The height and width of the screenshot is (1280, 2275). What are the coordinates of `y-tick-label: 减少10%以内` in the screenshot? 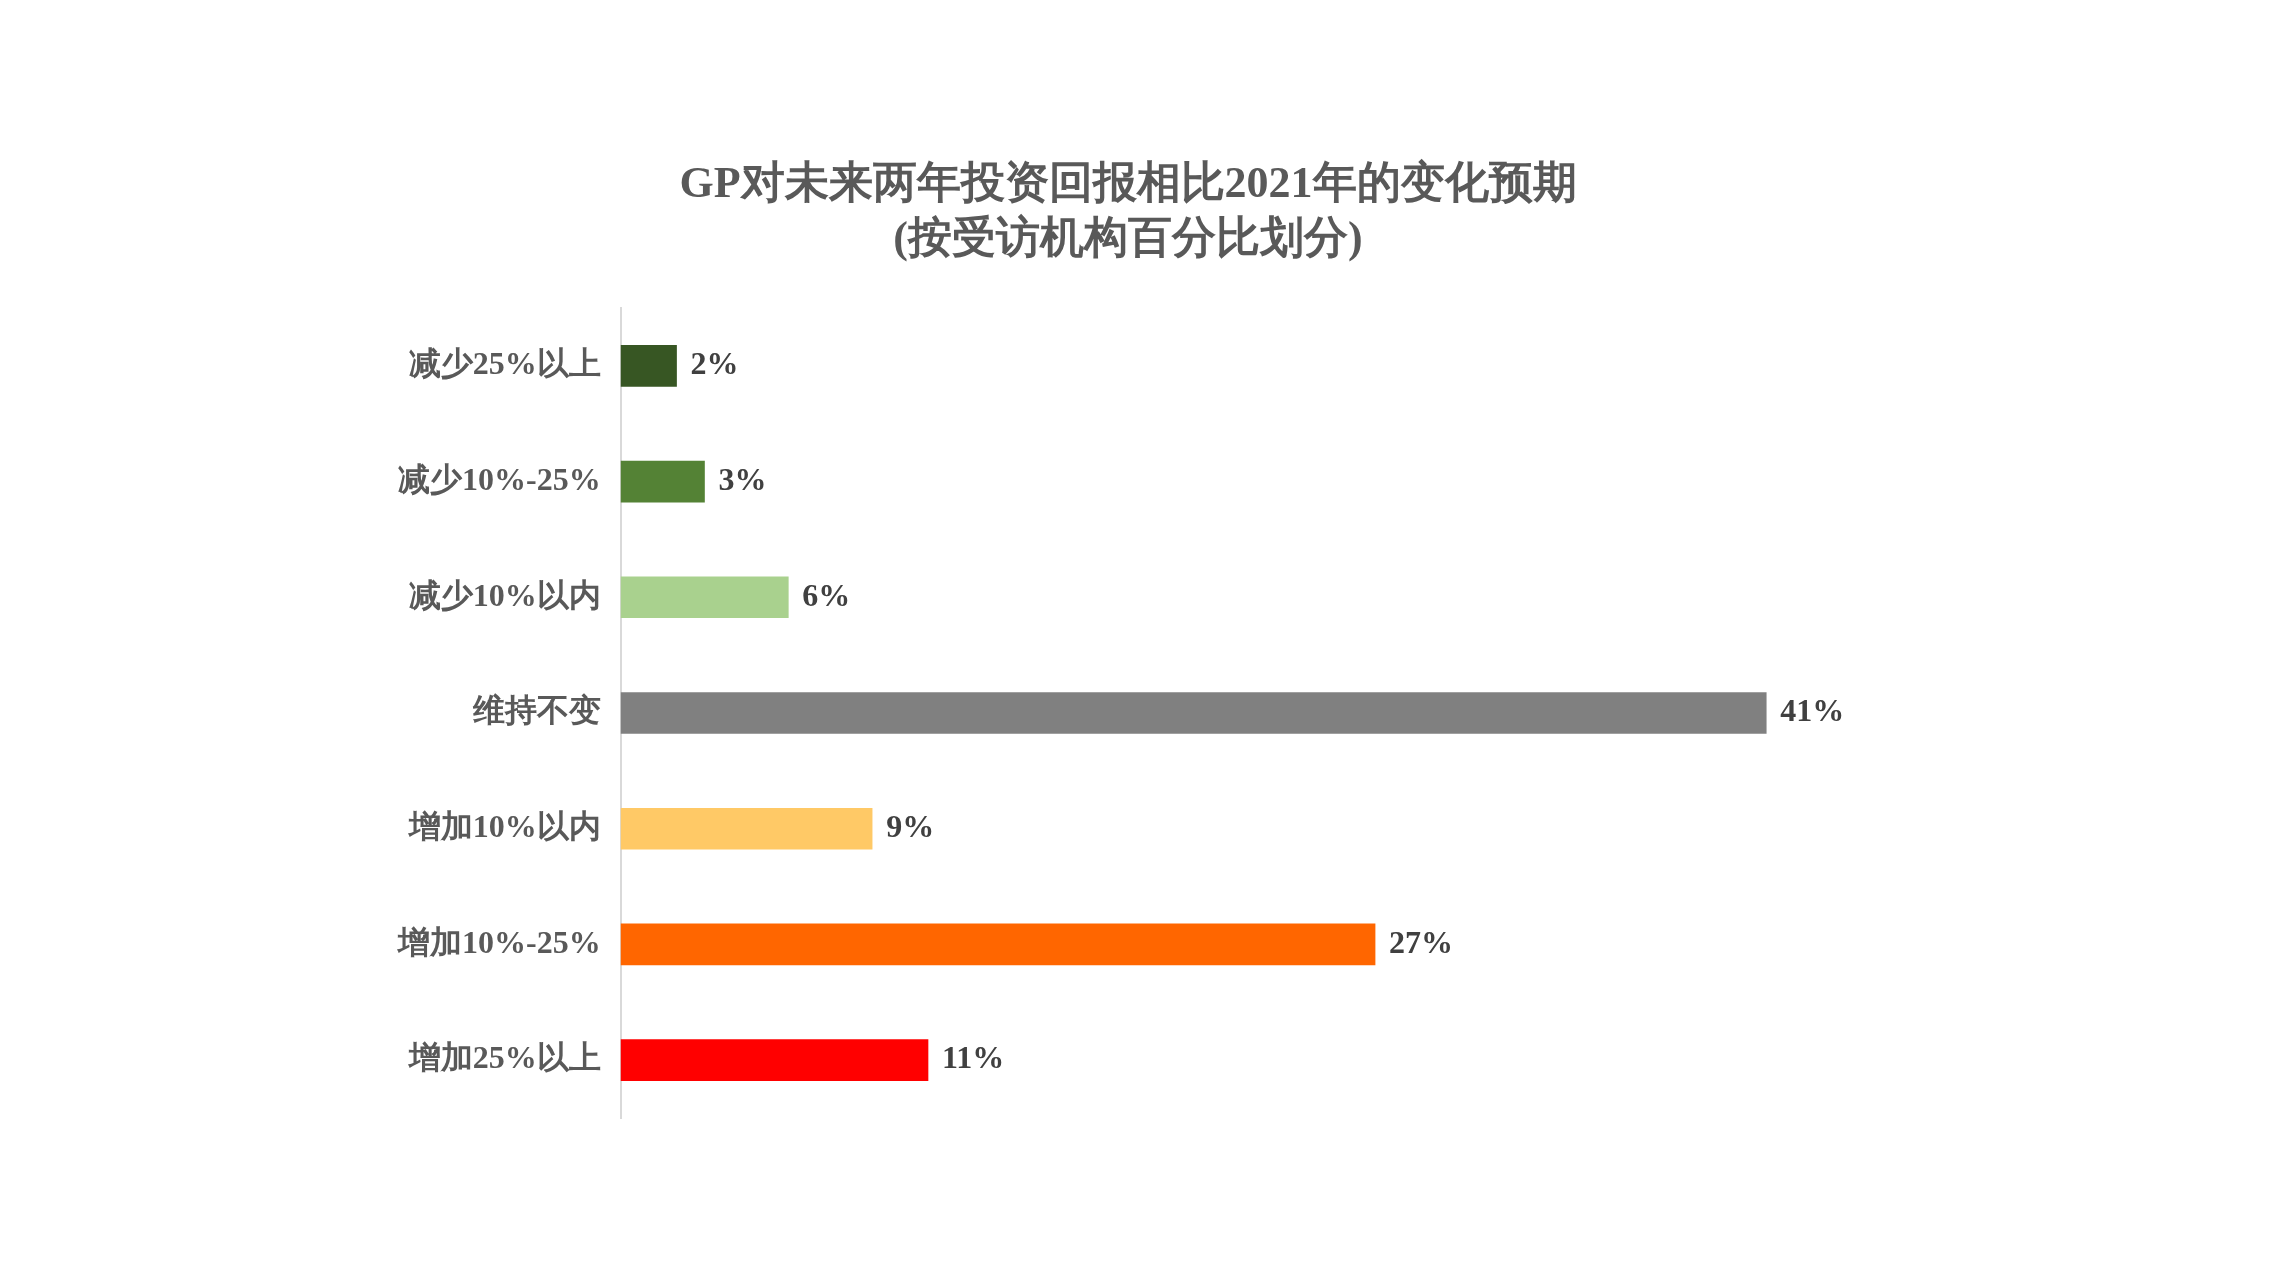 It's located at (504, 594).